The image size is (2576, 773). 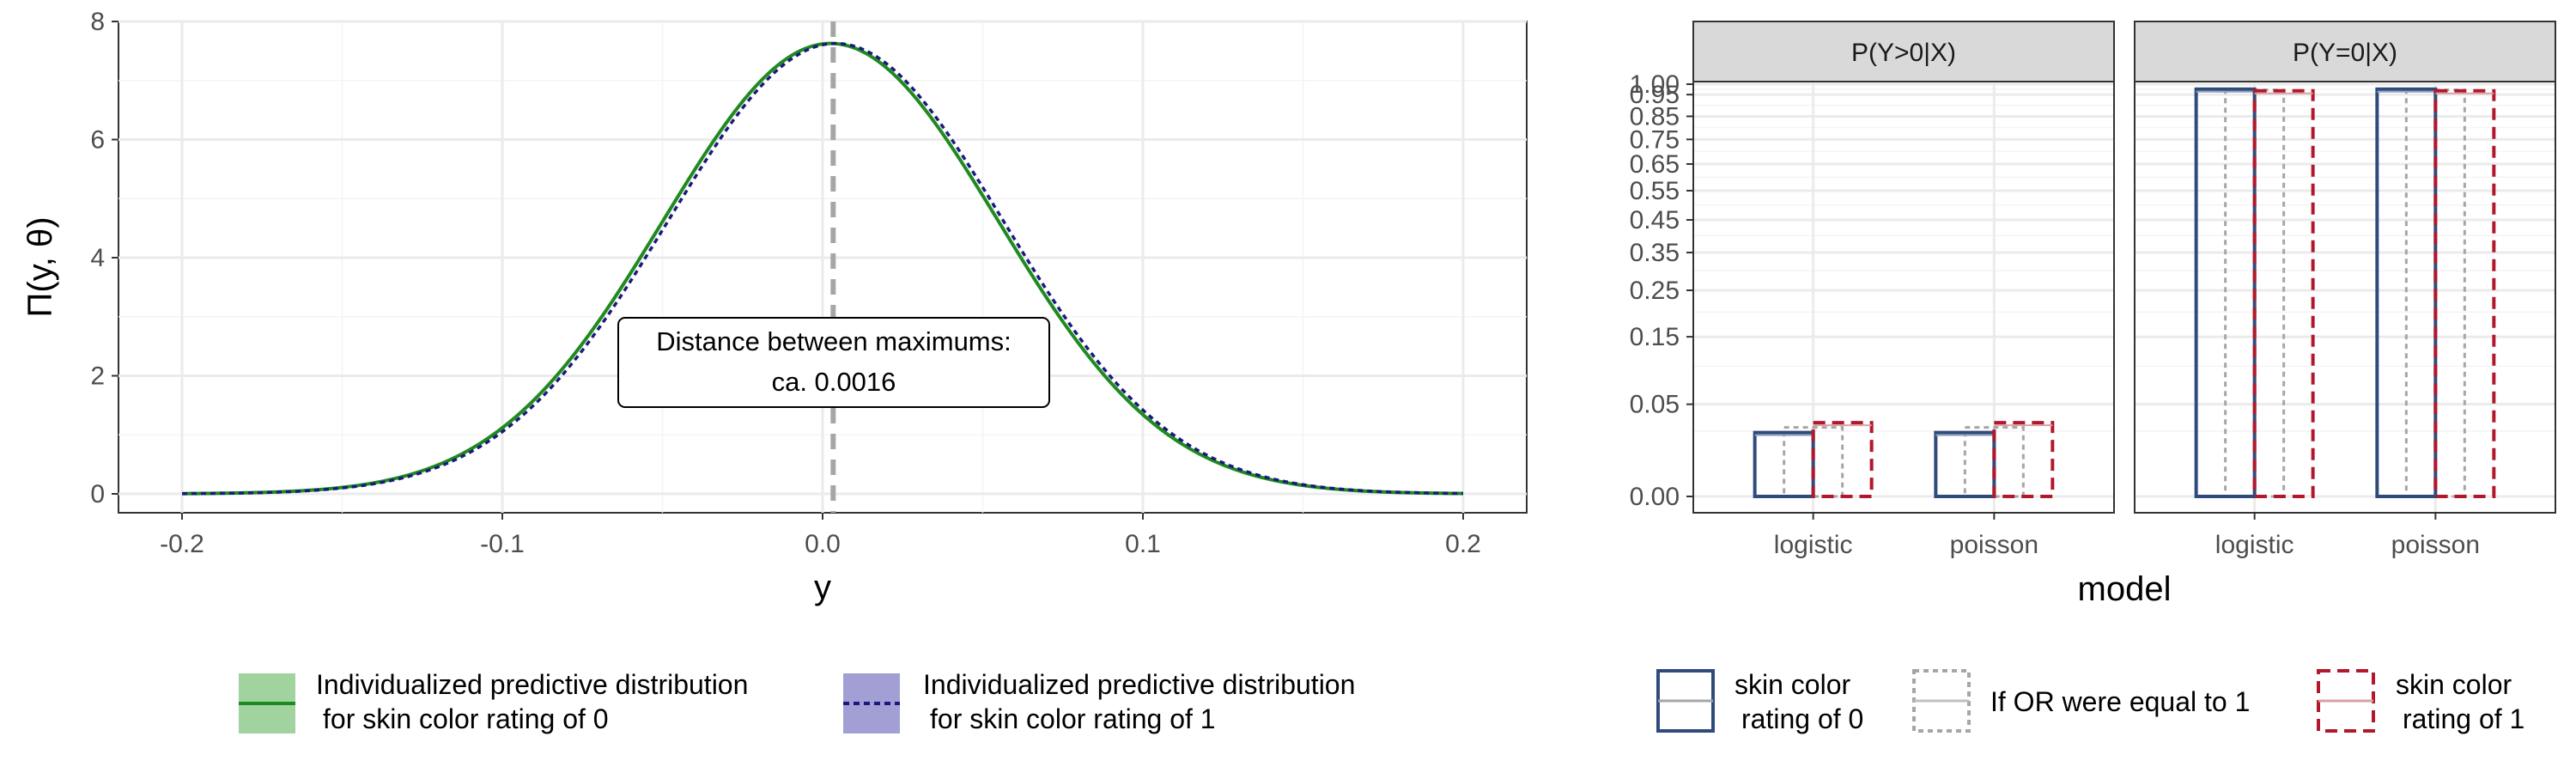 What do you see at coordinates (834, 341) in the screenshot?
I see `annotation-line1: Distance between maximums:` at bounding box center [834, 341].